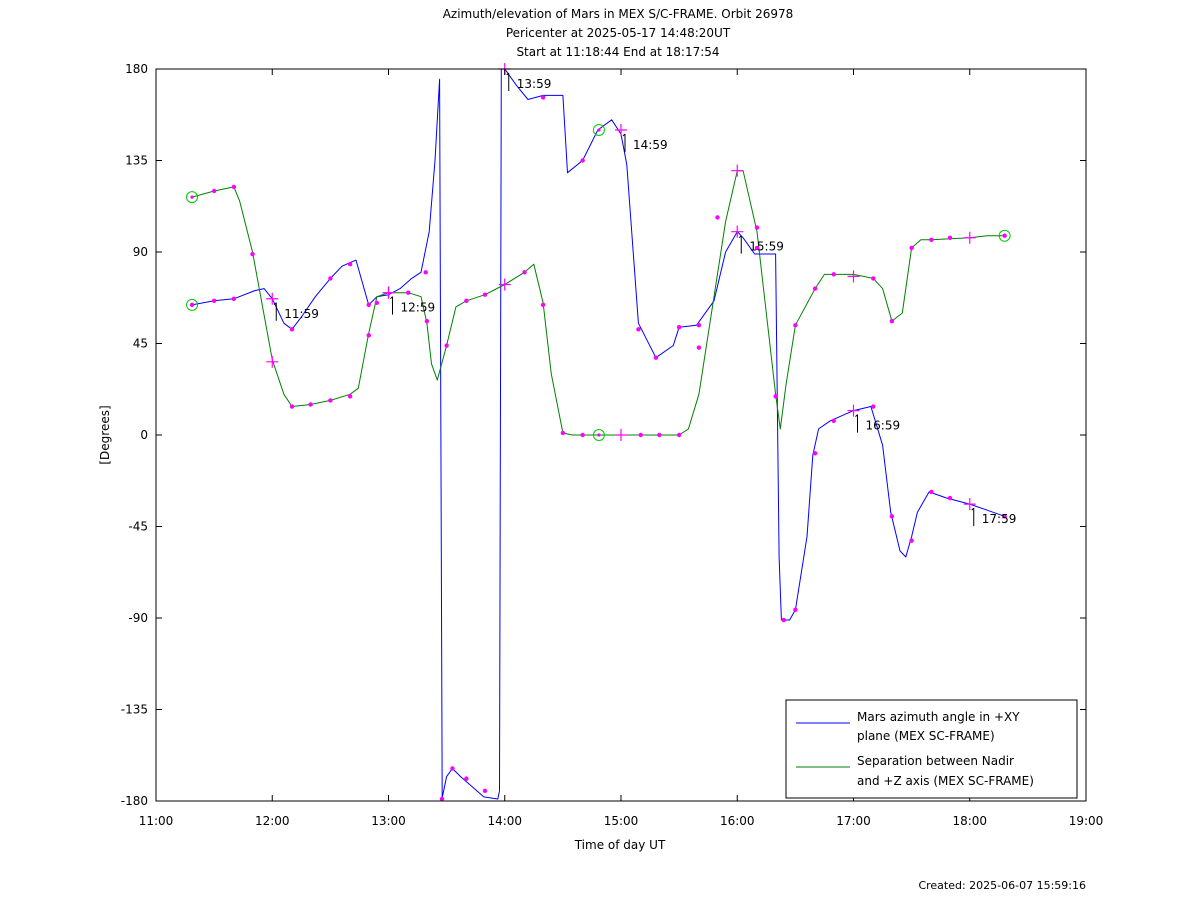 The height and width of the screenshot is (901, 1200). Describe the element at coordinates (945, 781) in the screenshot. I see `legend-label-separation-line2: and +Z axis (MEX SC-FRAME)` at that location.